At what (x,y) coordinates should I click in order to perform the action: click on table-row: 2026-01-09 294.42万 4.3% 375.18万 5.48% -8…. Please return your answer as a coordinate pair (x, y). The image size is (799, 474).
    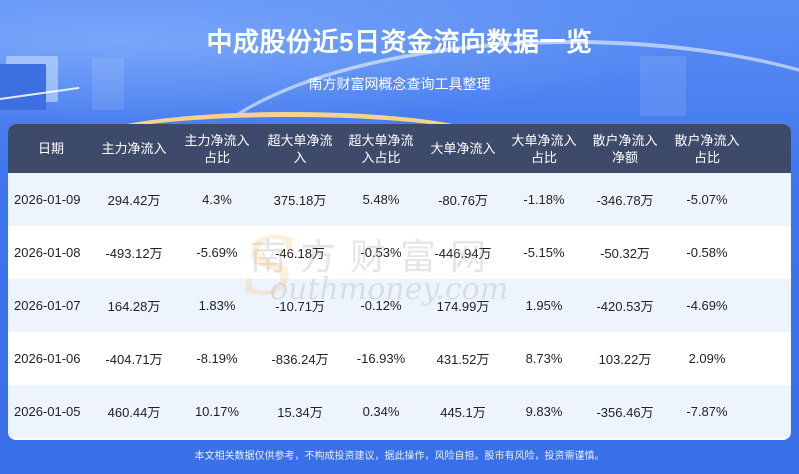
    Looking at the image, I should click on (399, 199).